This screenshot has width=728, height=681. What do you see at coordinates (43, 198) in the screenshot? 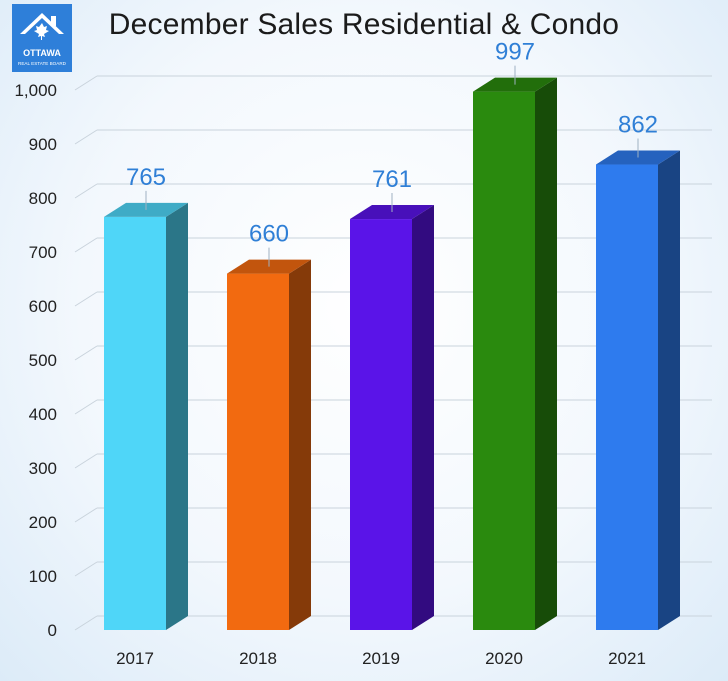
I see `y-tick-label: 800` at bounding box center [43, 198].